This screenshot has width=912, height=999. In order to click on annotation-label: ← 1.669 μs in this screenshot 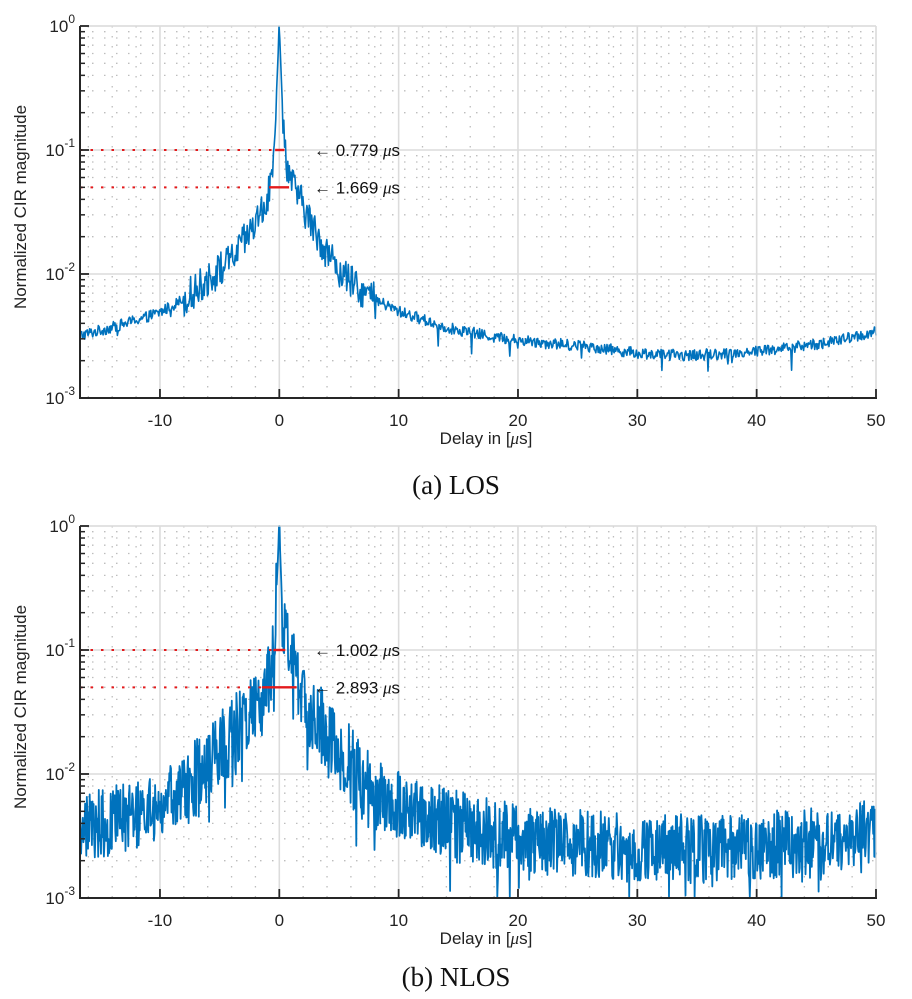, I will do `click(357, 187)`.